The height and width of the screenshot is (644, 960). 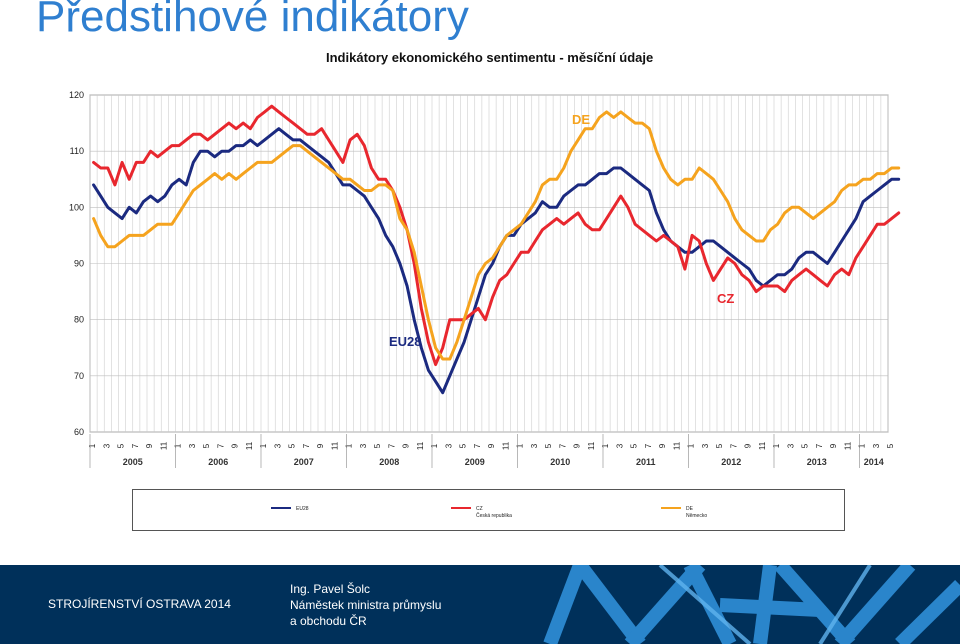 I want to click on year-label: 2008, so click(x=389, y=462).